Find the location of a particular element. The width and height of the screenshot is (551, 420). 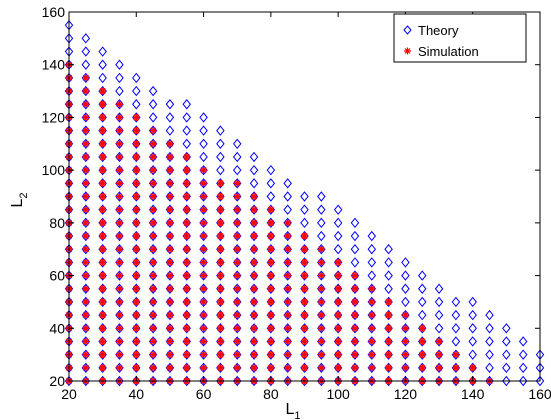

x-tick-label: 140 is located at coordinates (473, 394).